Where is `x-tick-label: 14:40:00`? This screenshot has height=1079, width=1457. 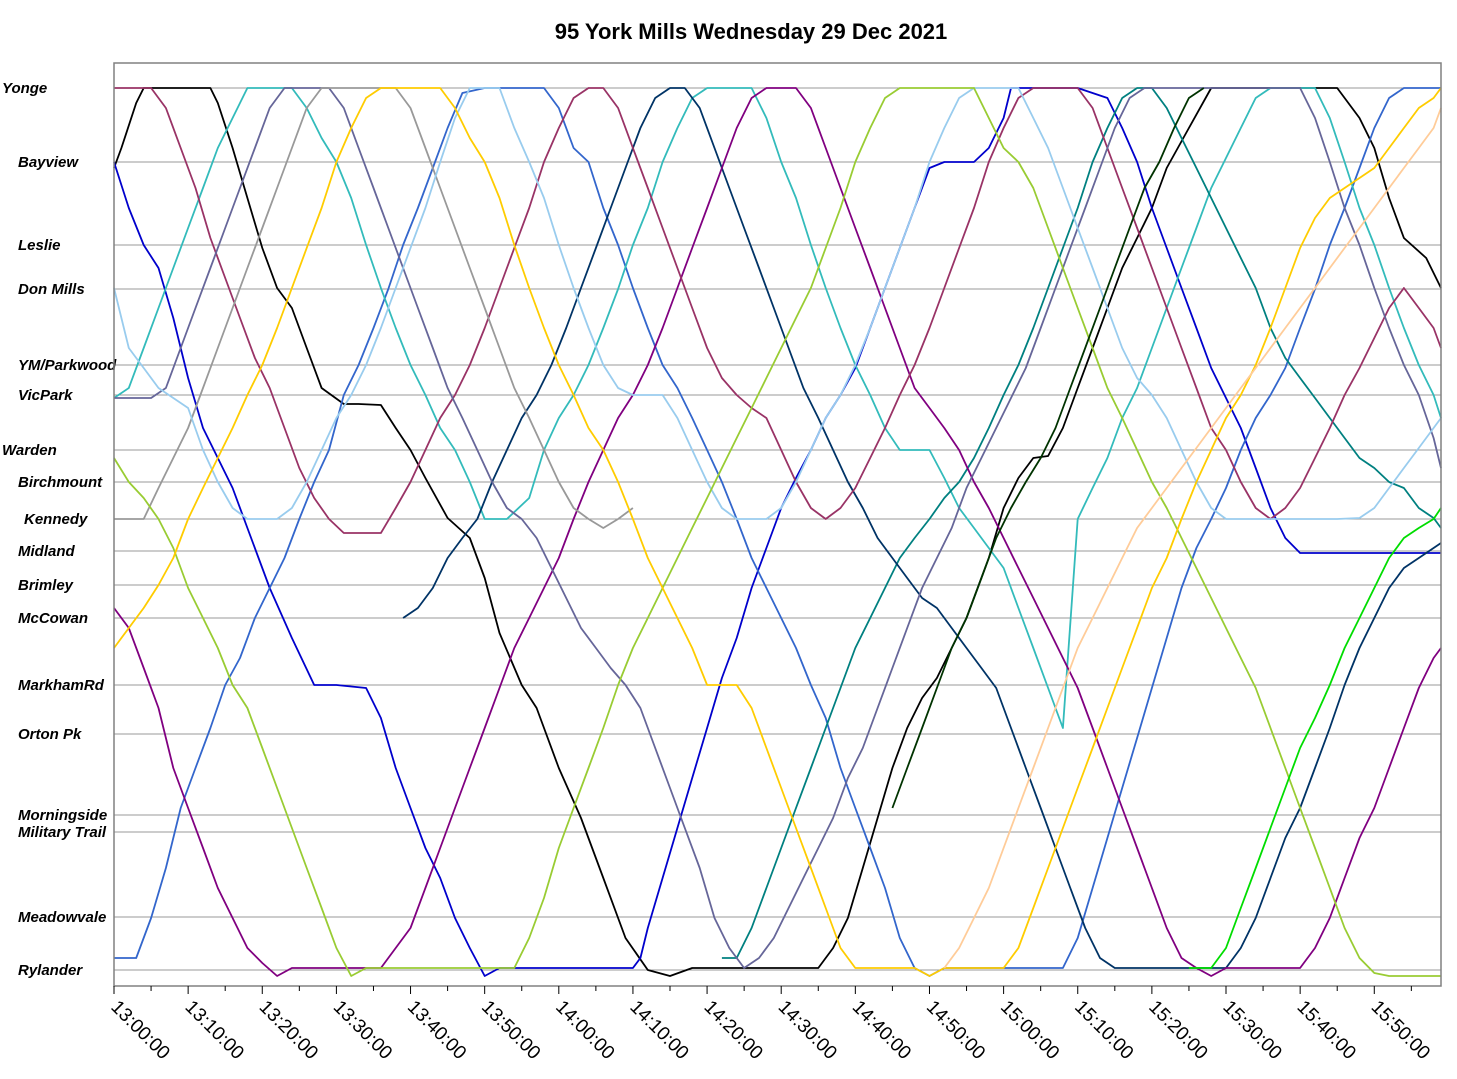
x-tick-label: 14:40:00 is located at coordinates (881, 1030).